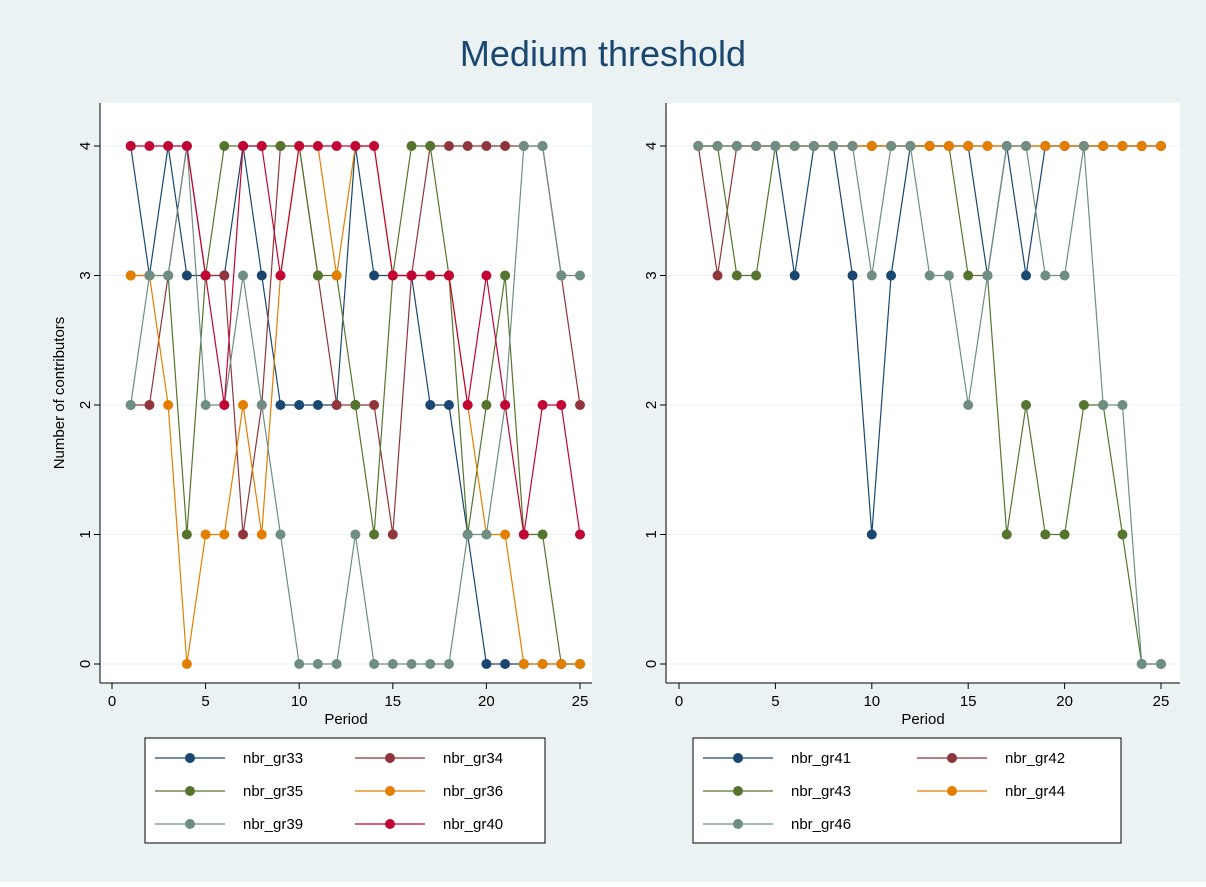 The image size is (1206, 887). What do you see at coordinates (345, 719) in the screenshot?
I see `x-axis-title: Period` at bounding box center [345, 719].